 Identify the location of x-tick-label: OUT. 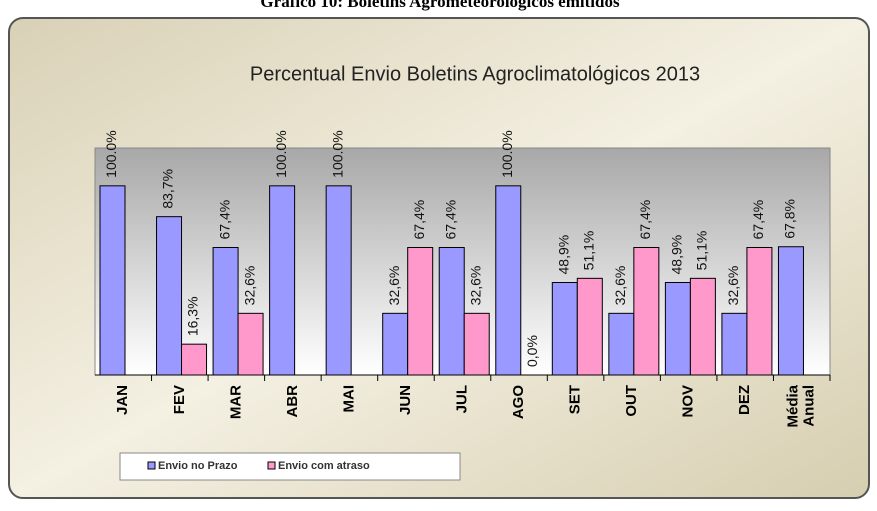
(631, 401).